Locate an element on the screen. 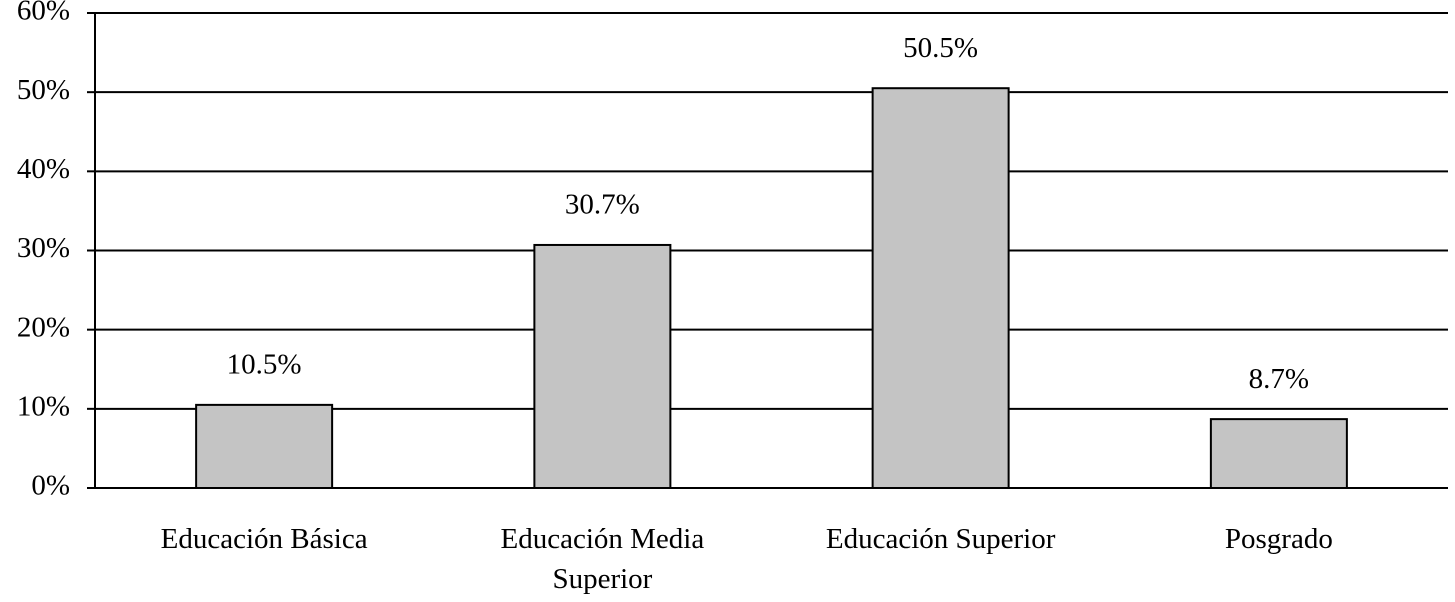 This screenshot has height=602, width=1455. value-label: 8.7% is located at coordinates (1279, 379).